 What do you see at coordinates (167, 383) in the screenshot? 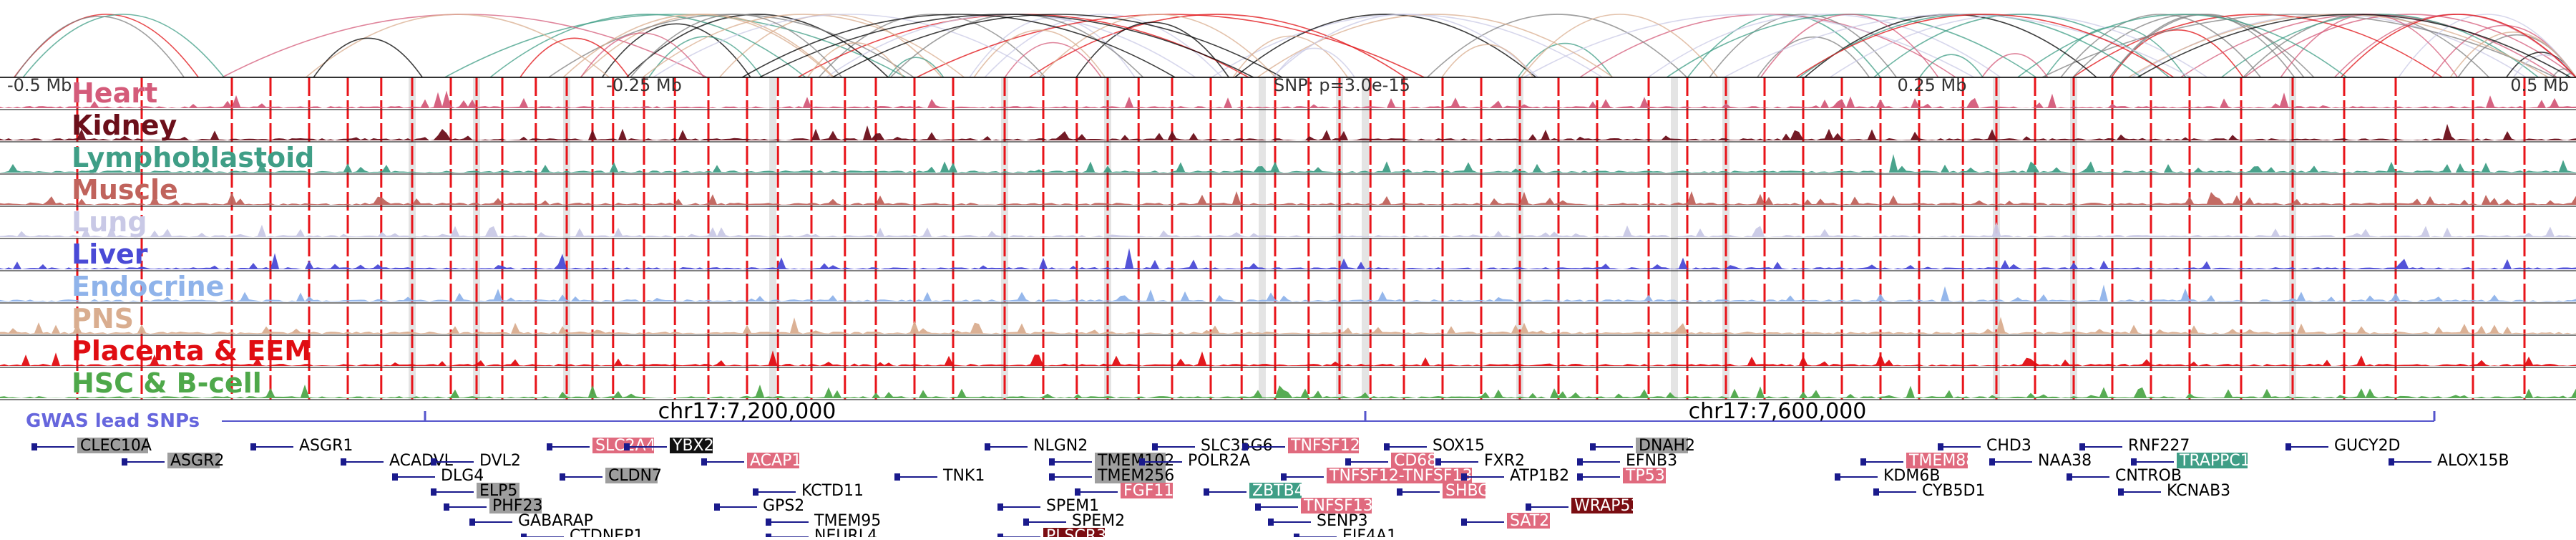
I see `track-label: HSC & B-cell` at bounding box center [167, 383].